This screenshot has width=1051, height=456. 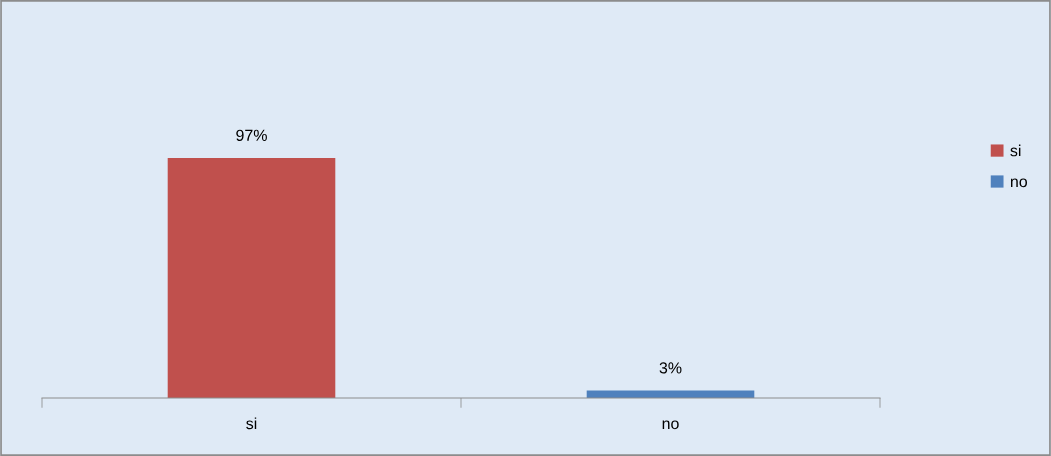 I want to click on legend-label: no, so click(x=1019, y=183).